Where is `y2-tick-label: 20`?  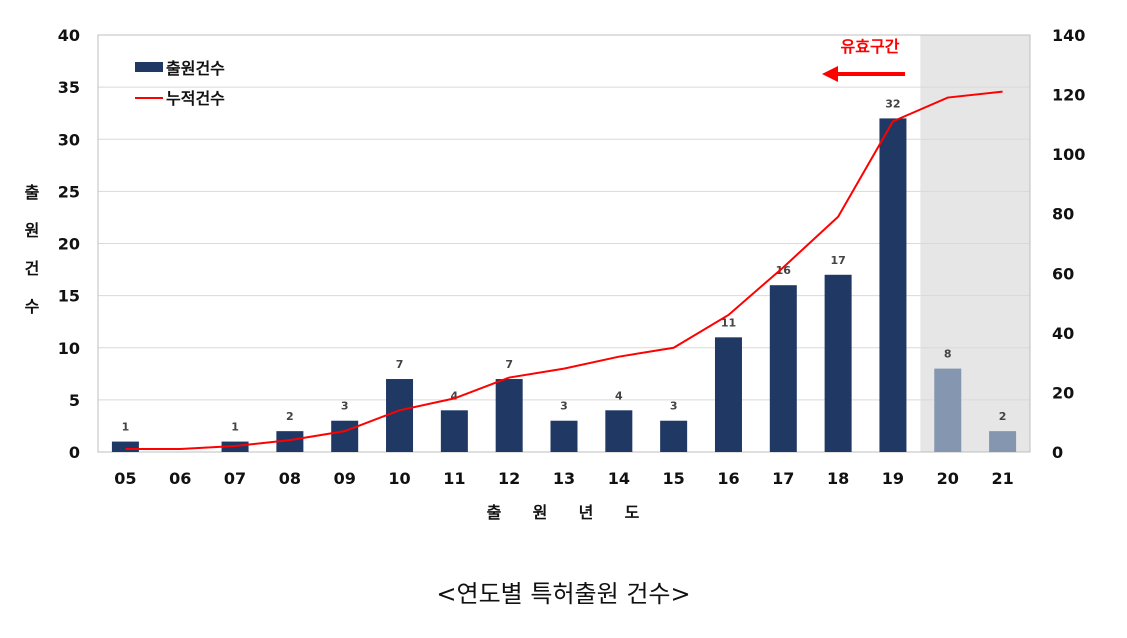 y2-tick-label: 20 is located at coordinates (1063, 392).